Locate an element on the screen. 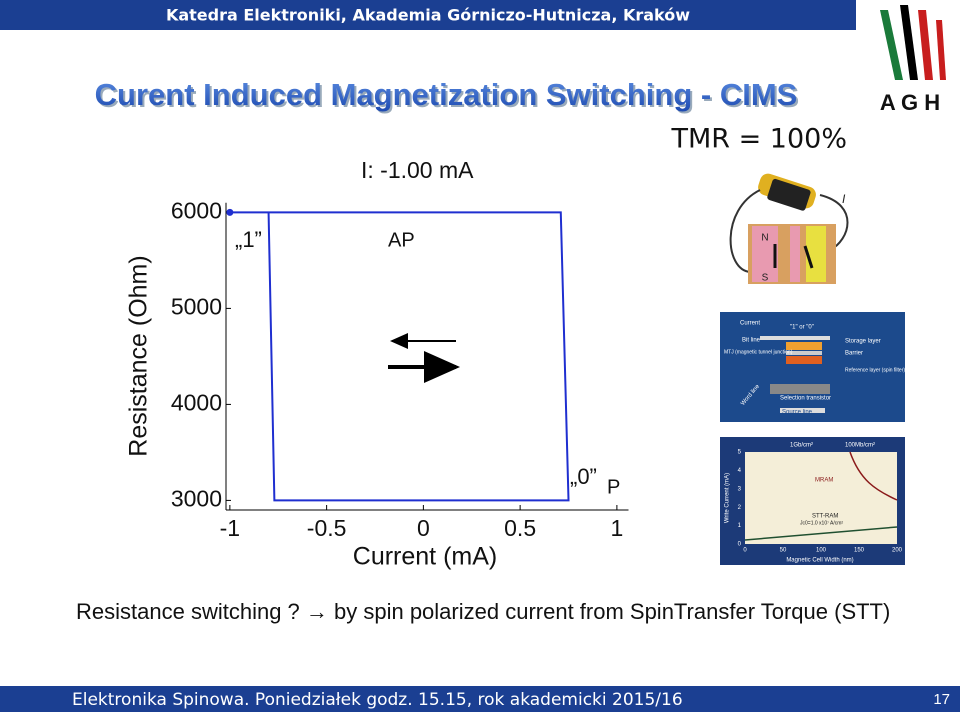  mini-x-tick: 50 is located at coordinates (783, 551).